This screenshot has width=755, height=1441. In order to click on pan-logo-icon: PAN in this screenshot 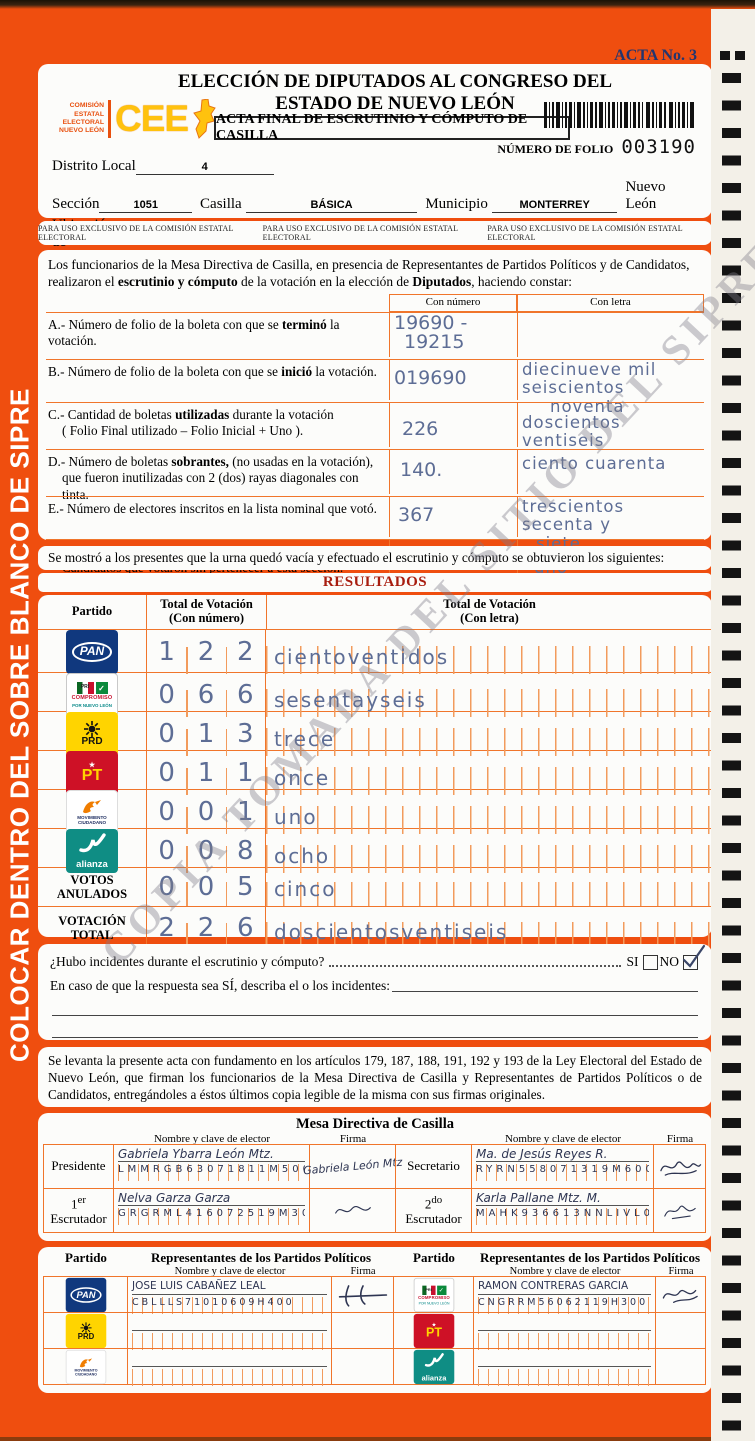, I will do `click(85, 1294)`.